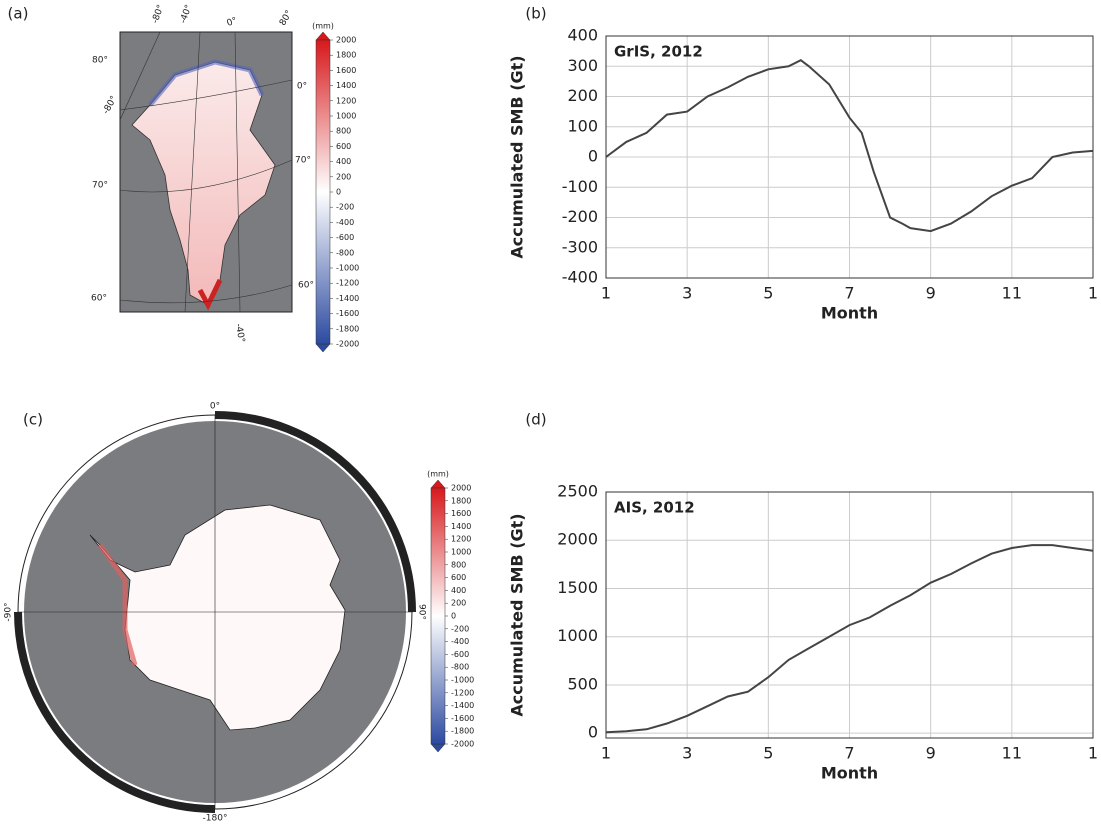  Describe the element at coordinates (577, 539) in the screenshot. I see `y-tick-label: 2000` at that location.